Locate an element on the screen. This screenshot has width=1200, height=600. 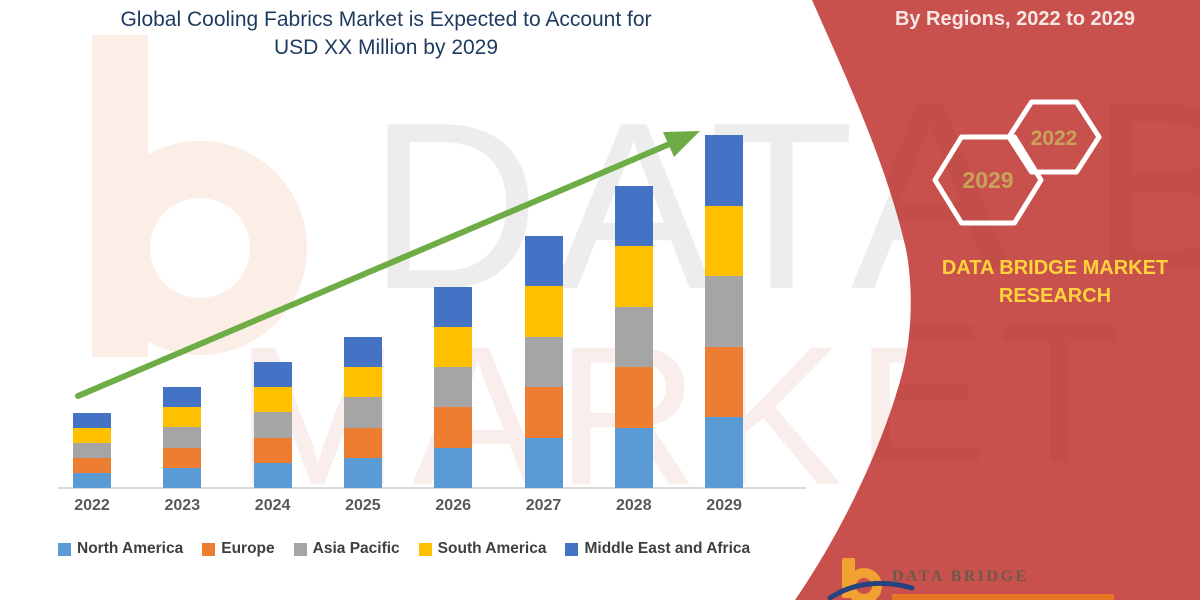
bar-segment-2022-south-america is located at coordinates (92, 435).